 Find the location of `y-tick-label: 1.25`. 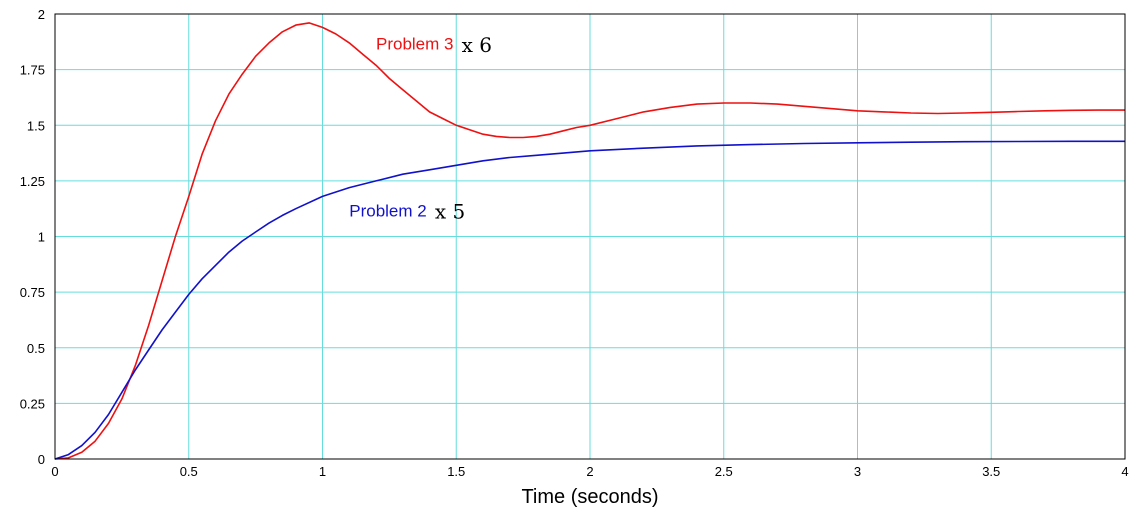

y-tick-label: 1.25 is located at coordinates (32, 181).